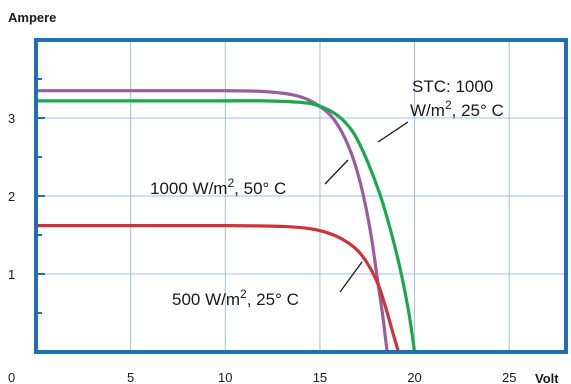 Image resolution: width=571 pixels, height=384 pixels. What do you see at coordinates (225, 377) in the screenshot?
I see `x-tick-label-10: 10` at bounding box center [225, 377].